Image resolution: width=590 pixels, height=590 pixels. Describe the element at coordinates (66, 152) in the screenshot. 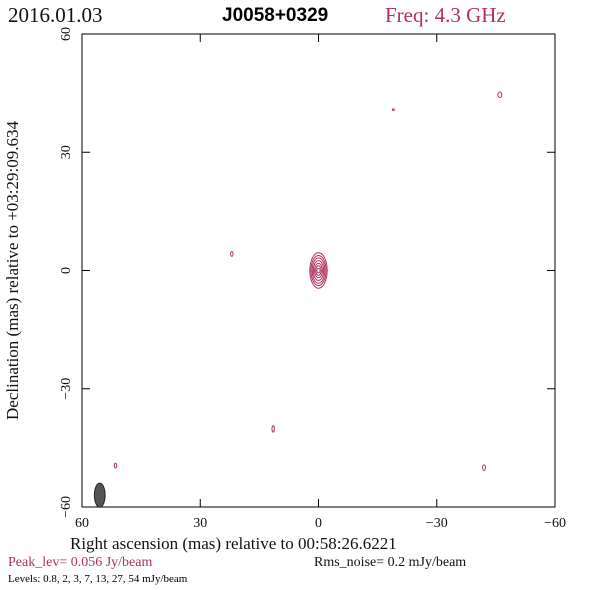

I see `y-tick-label: 30` at that location.